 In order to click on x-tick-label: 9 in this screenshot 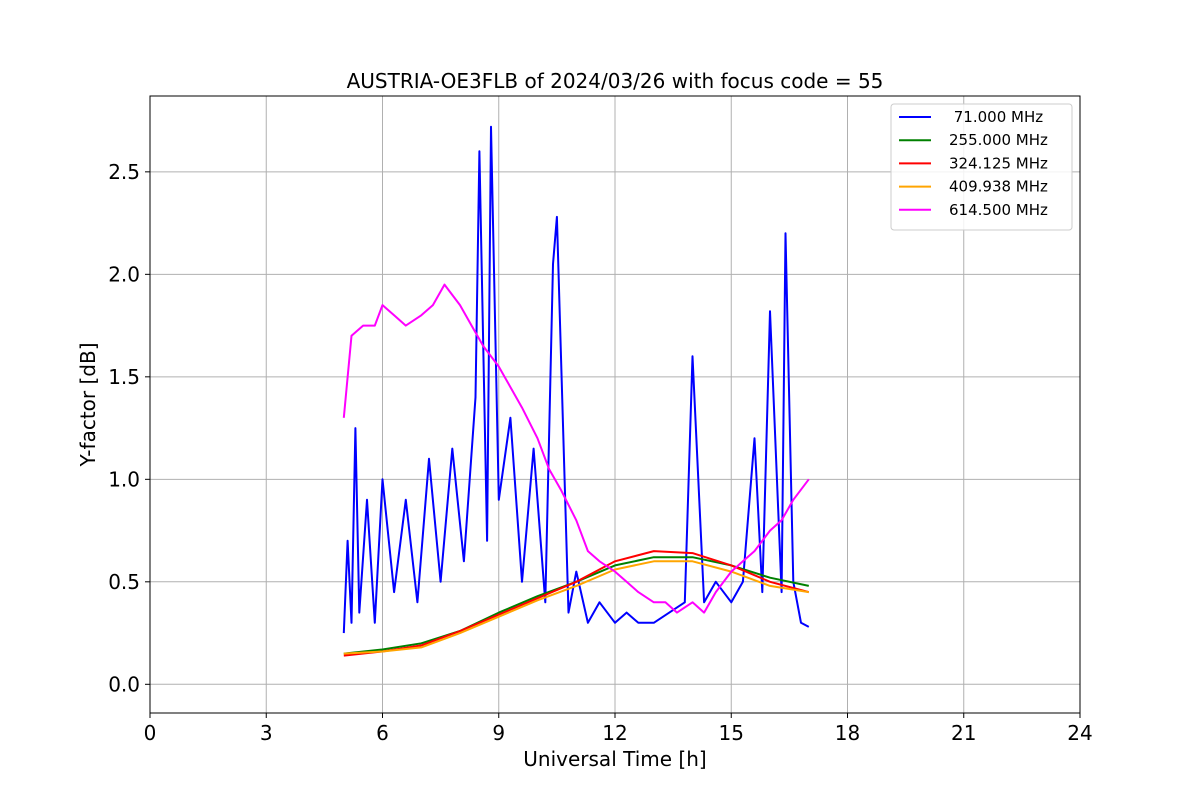, I will do `click(498, 733)`.